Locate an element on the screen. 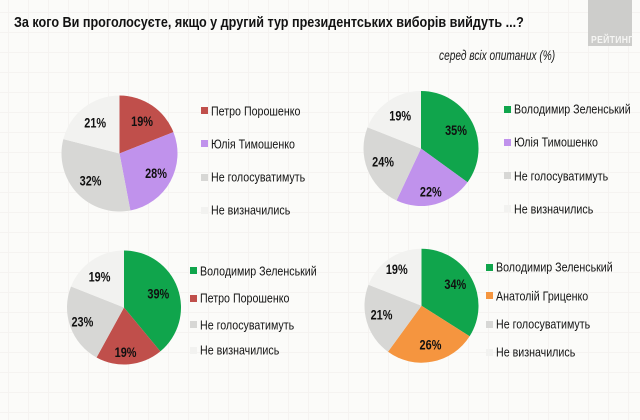  svg-text: 35% is located at coordinates (456, 131).